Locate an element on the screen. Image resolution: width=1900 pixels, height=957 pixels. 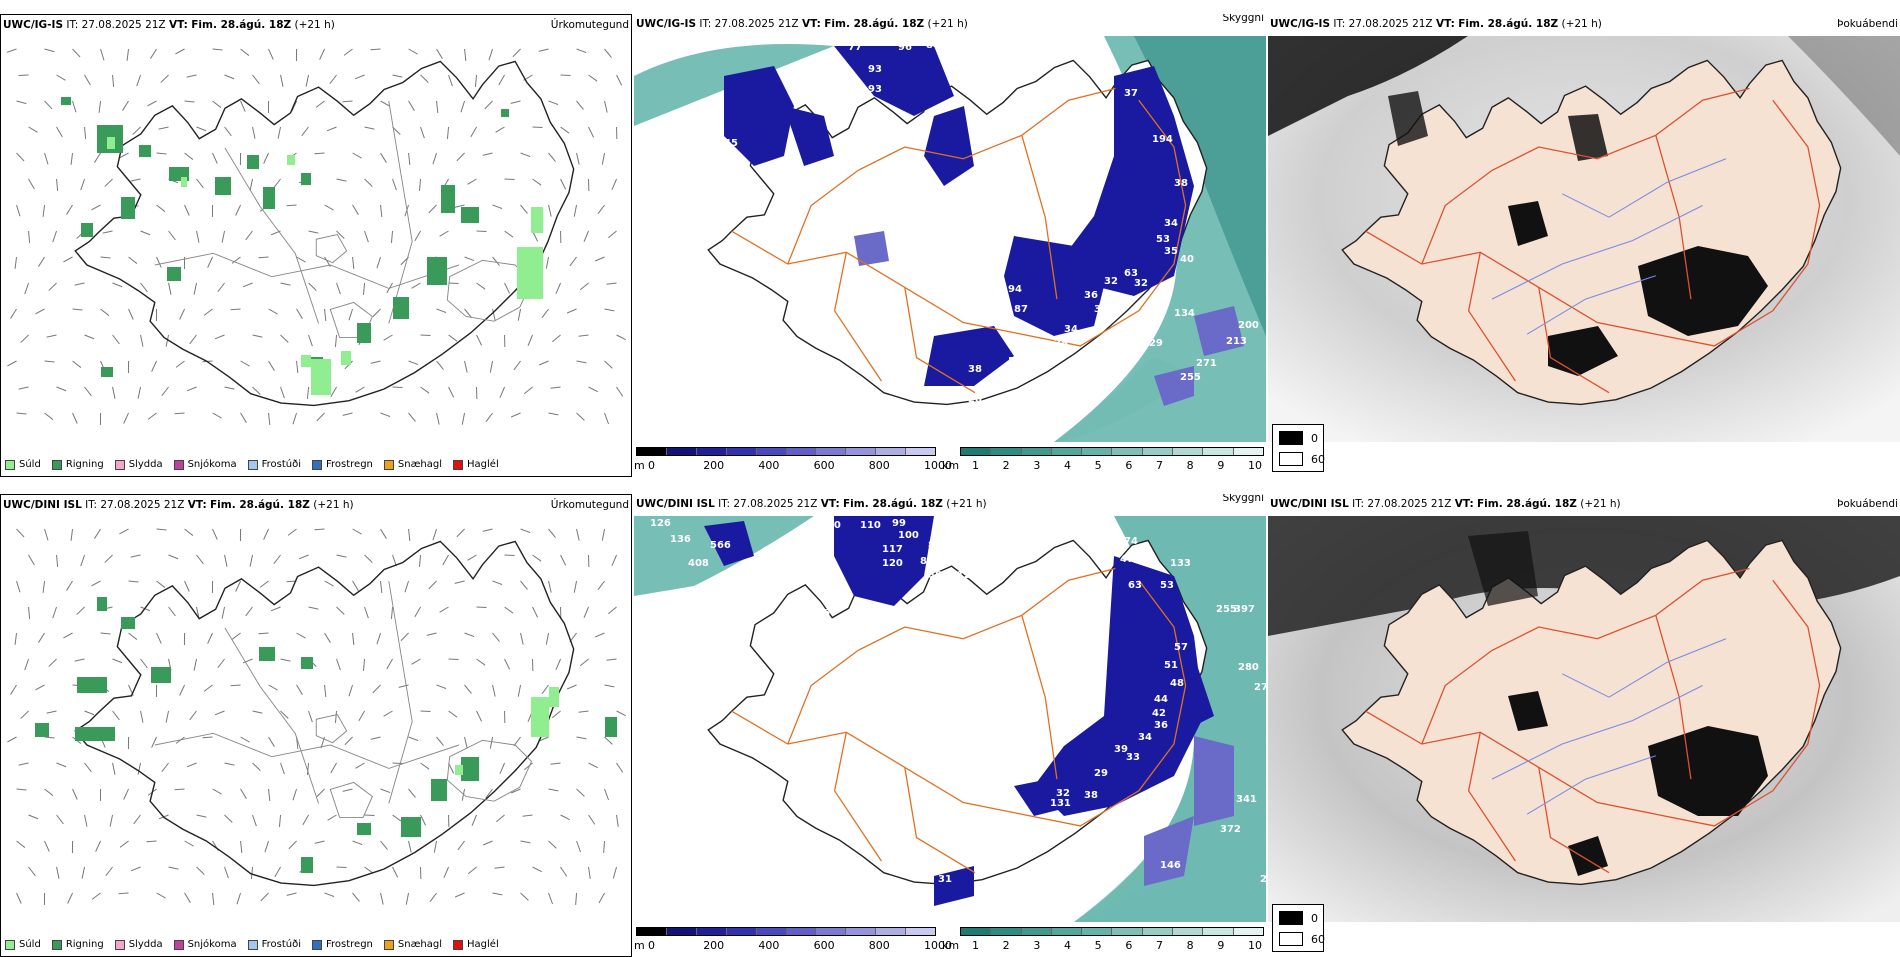
colorbar-tick: 8 is located at coordinates (1190, 945).